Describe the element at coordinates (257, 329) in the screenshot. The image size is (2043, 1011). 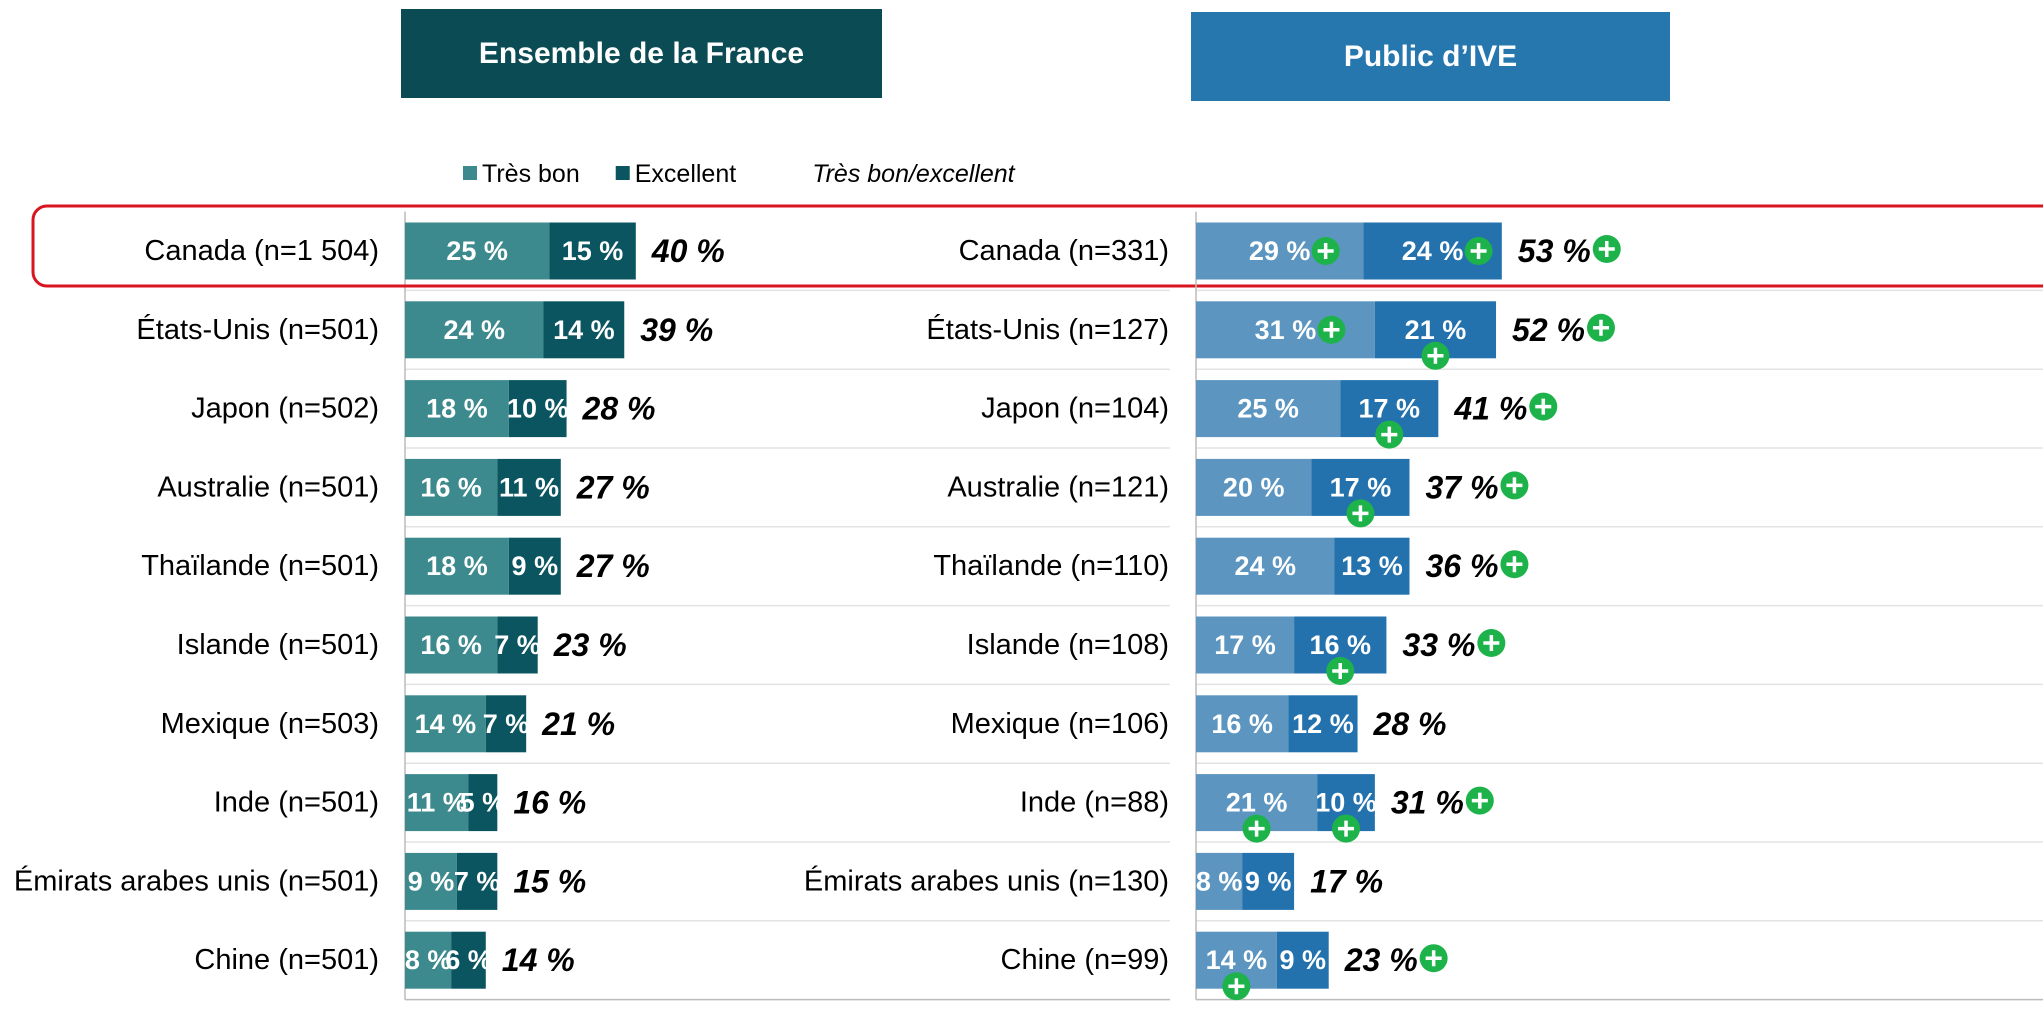
I see `category-label: États-Unis (n=501)` at that location.